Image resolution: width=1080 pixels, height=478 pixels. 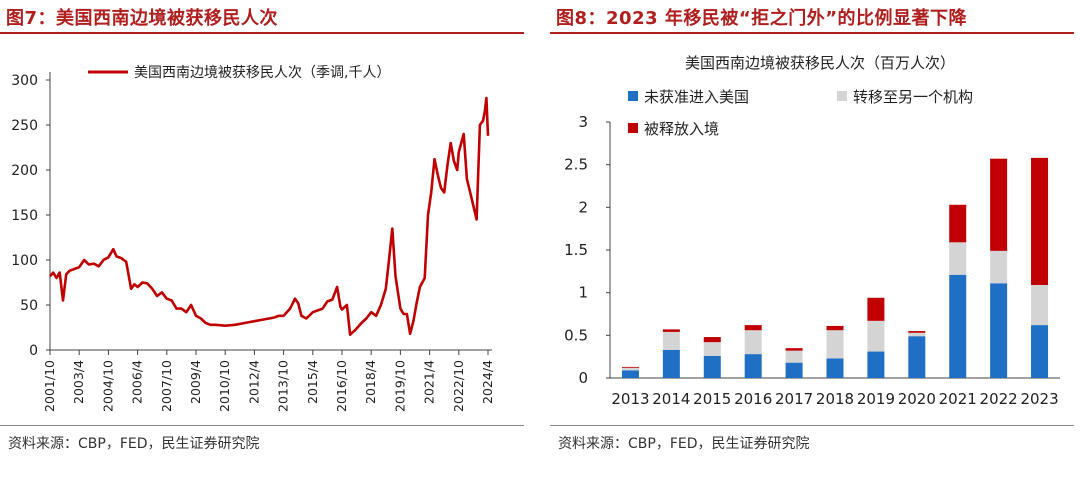 I want to click on y-tick-label: 250, so click(x=24, y=126).